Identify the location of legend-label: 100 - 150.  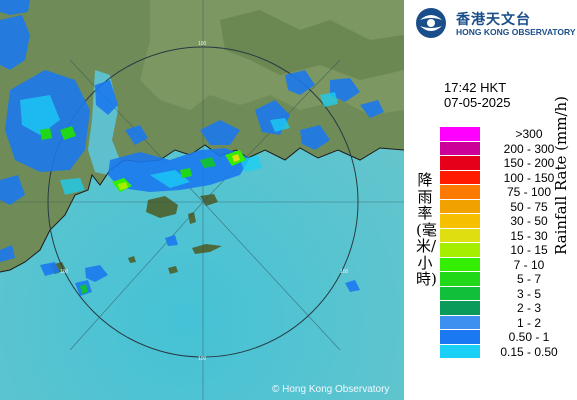
(529, 177).